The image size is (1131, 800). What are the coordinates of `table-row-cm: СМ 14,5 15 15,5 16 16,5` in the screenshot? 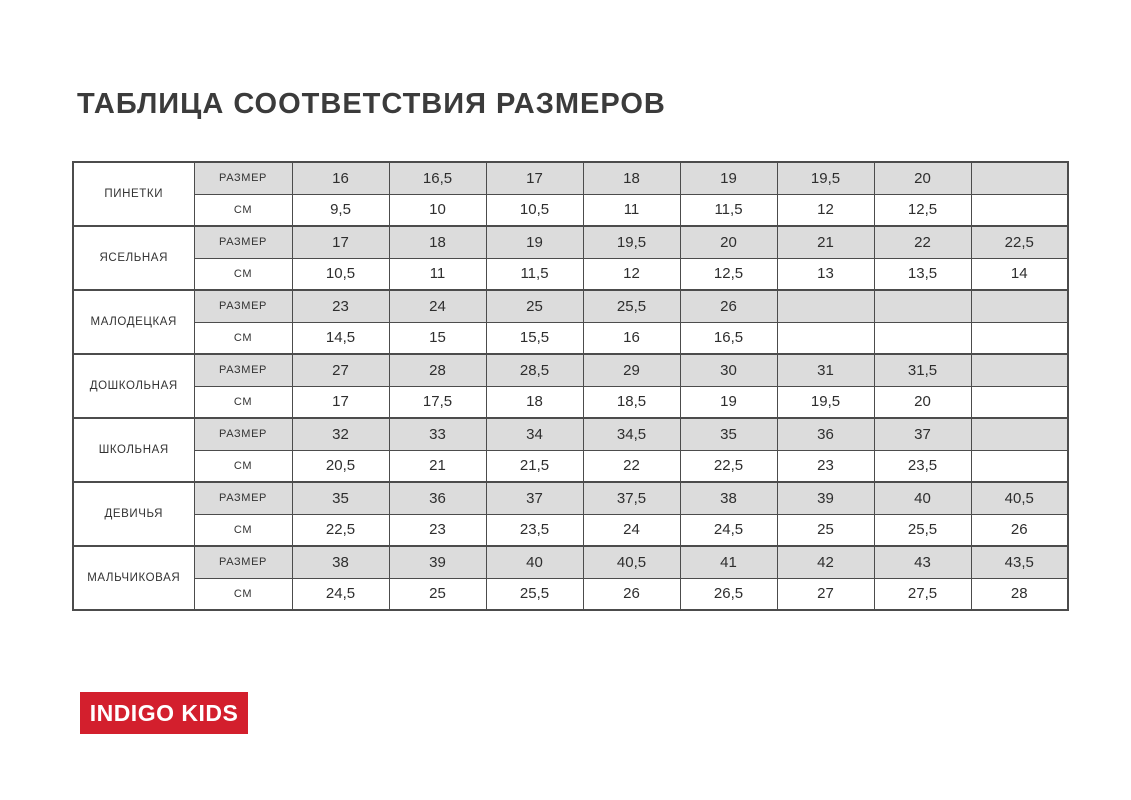 It's located at (571, 338).